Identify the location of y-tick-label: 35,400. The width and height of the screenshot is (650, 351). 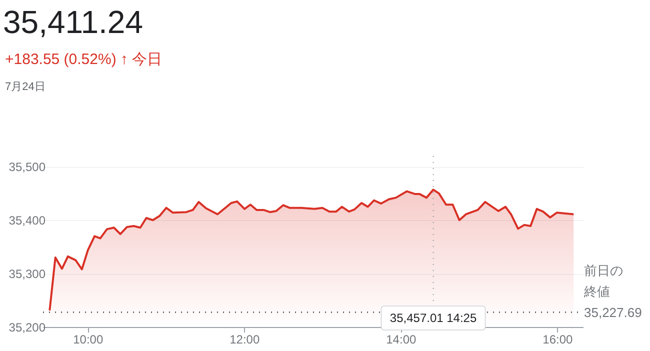
(27, 221).